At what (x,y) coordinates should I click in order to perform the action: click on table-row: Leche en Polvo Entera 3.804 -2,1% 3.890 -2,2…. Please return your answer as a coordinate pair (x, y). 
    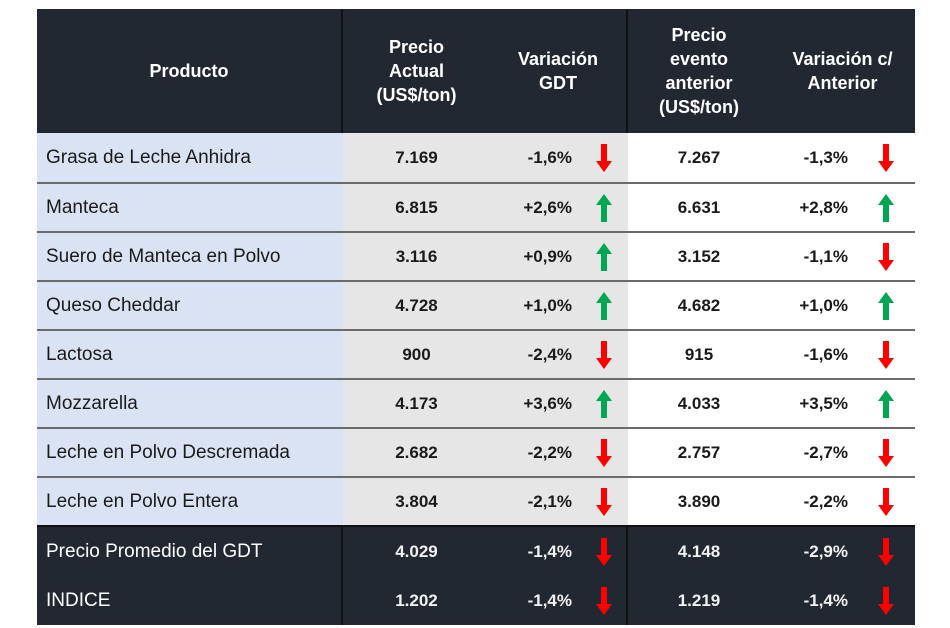
    Looking at the image, I should click on (476, 500).